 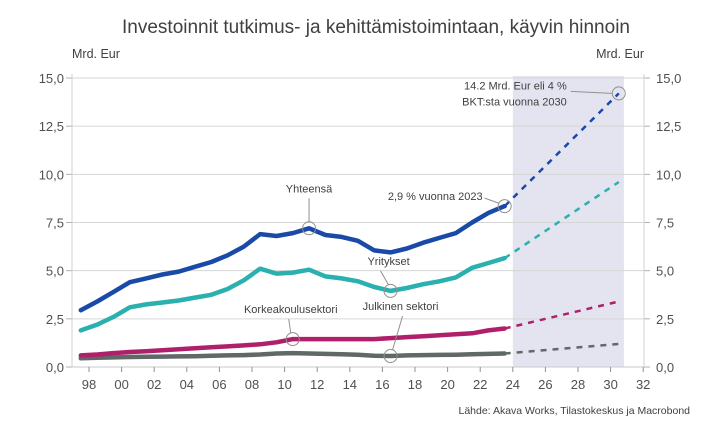 I want to click on y-tick-label-left: 0,0, so click(x=55, y=367).